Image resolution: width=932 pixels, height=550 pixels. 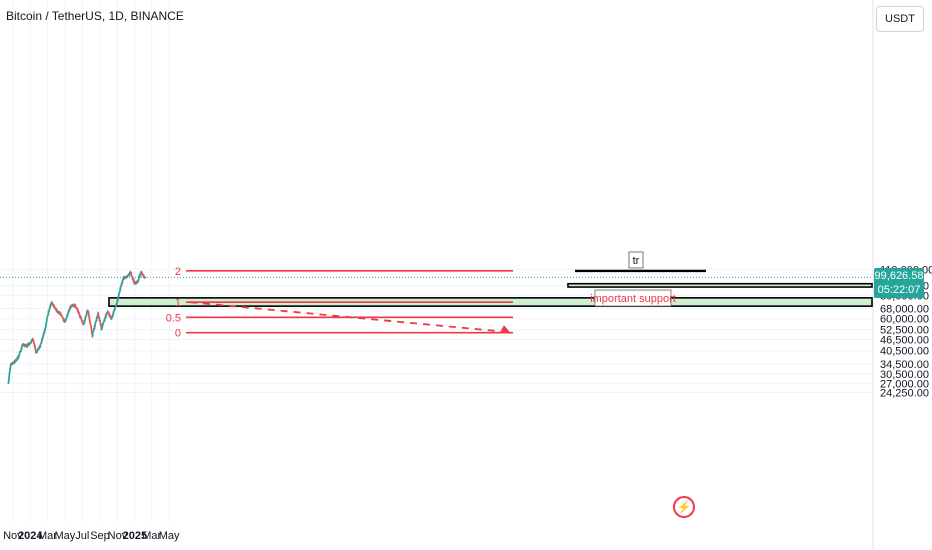 I want to click on y-tick-label: 52,500.00, so click(x=904, y=331).